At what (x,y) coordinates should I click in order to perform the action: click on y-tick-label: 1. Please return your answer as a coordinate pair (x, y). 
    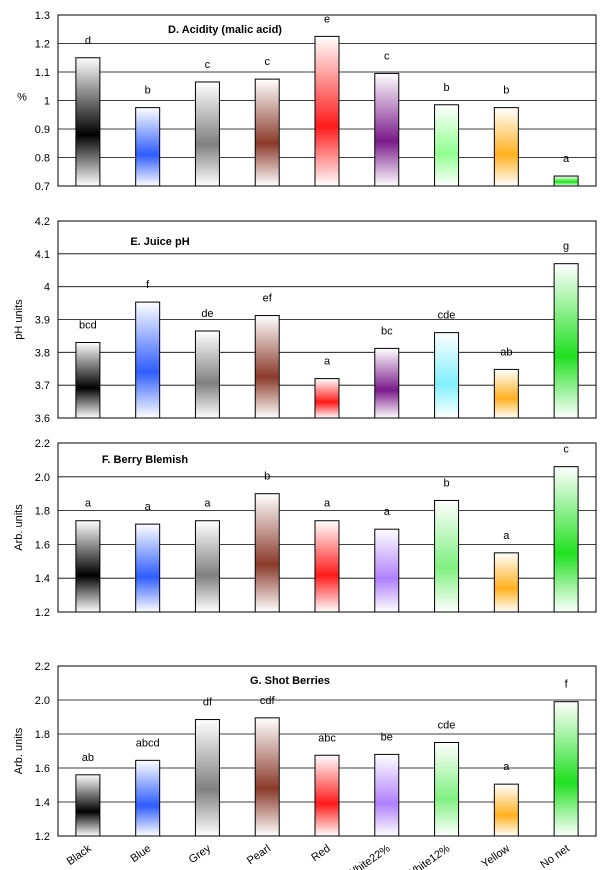
    Looking at the image, I should click on (47, 102).